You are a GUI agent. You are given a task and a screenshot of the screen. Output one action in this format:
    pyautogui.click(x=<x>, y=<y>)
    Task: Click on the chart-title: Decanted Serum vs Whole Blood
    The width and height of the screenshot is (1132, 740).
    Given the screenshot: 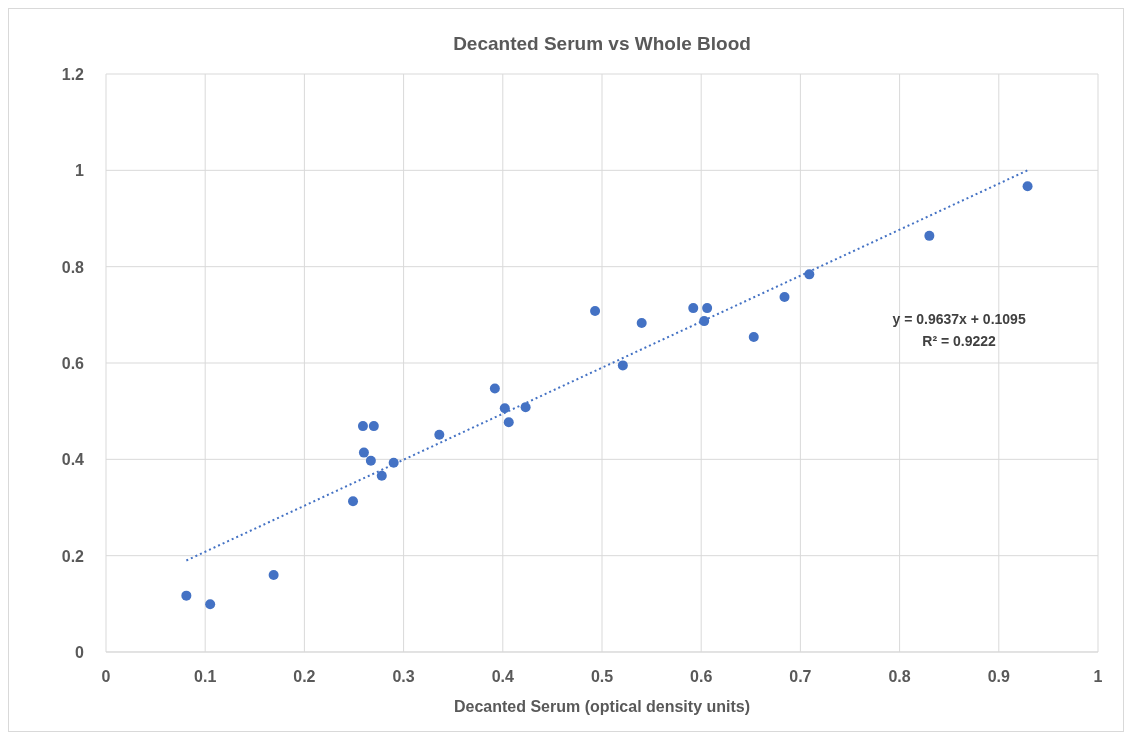 What is the action you would take?
    pyautogui.click(x=602, y=43)
    